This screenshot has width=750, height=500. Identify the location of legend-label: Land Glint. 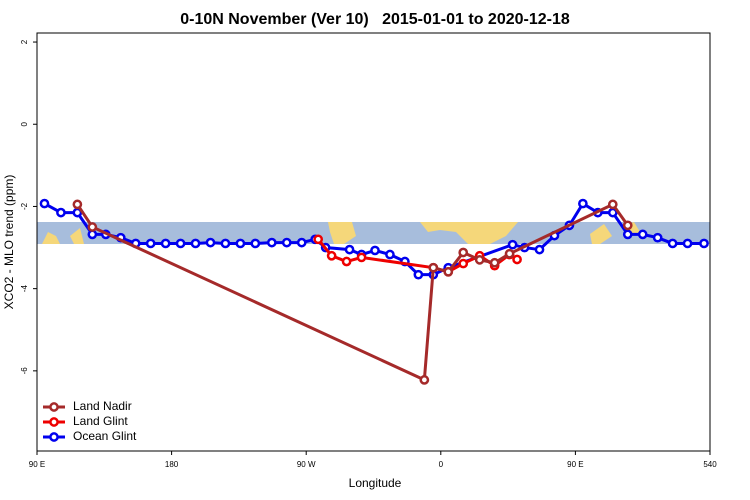
(100, 421).